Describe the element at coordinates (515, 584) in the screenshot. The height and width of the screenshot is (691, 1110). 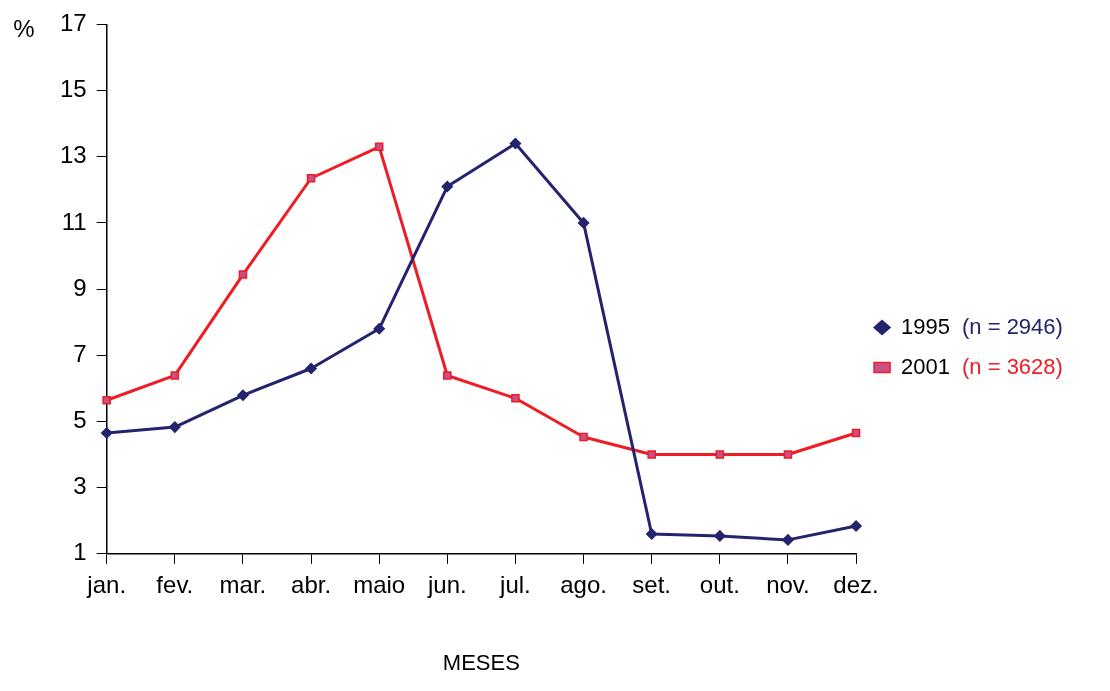
I see `x-tick-label: jul.` at that location.